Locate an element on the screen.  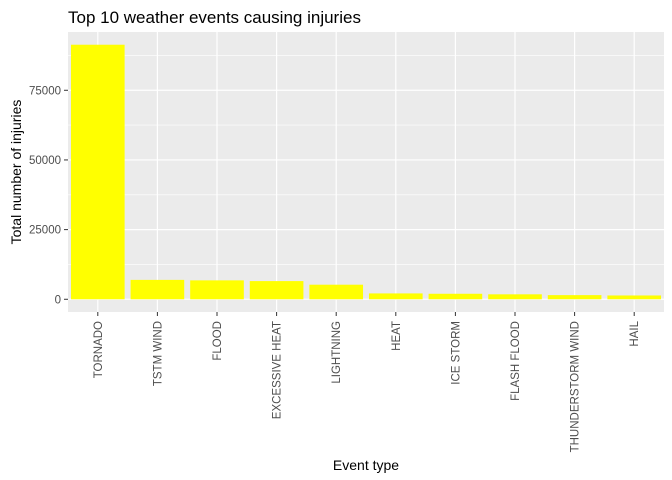
x-tick-label: HEAT is located at coordinates (397, 336).